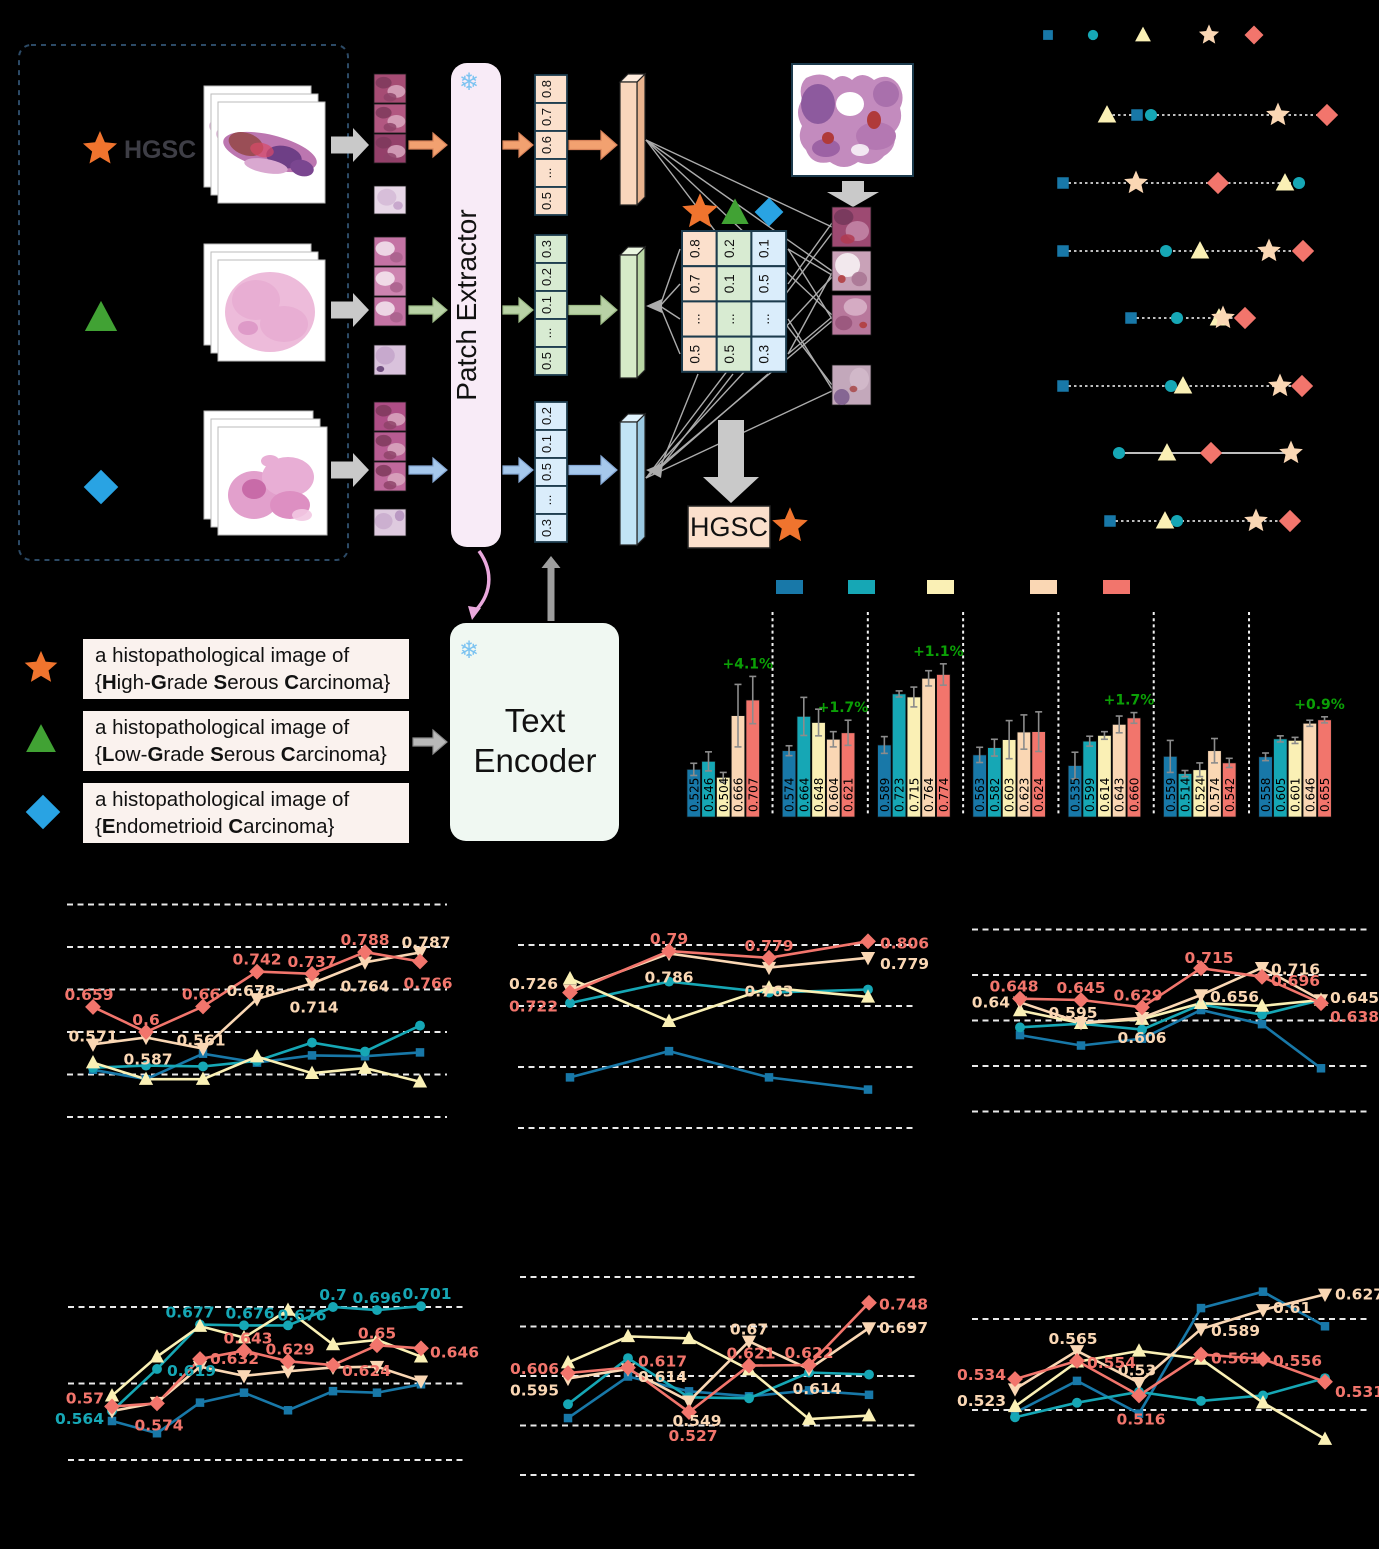  Describe the element at coordinates (222, 727) in the screenshot. I see `prompt-line1: a histopathological image of` at that location.